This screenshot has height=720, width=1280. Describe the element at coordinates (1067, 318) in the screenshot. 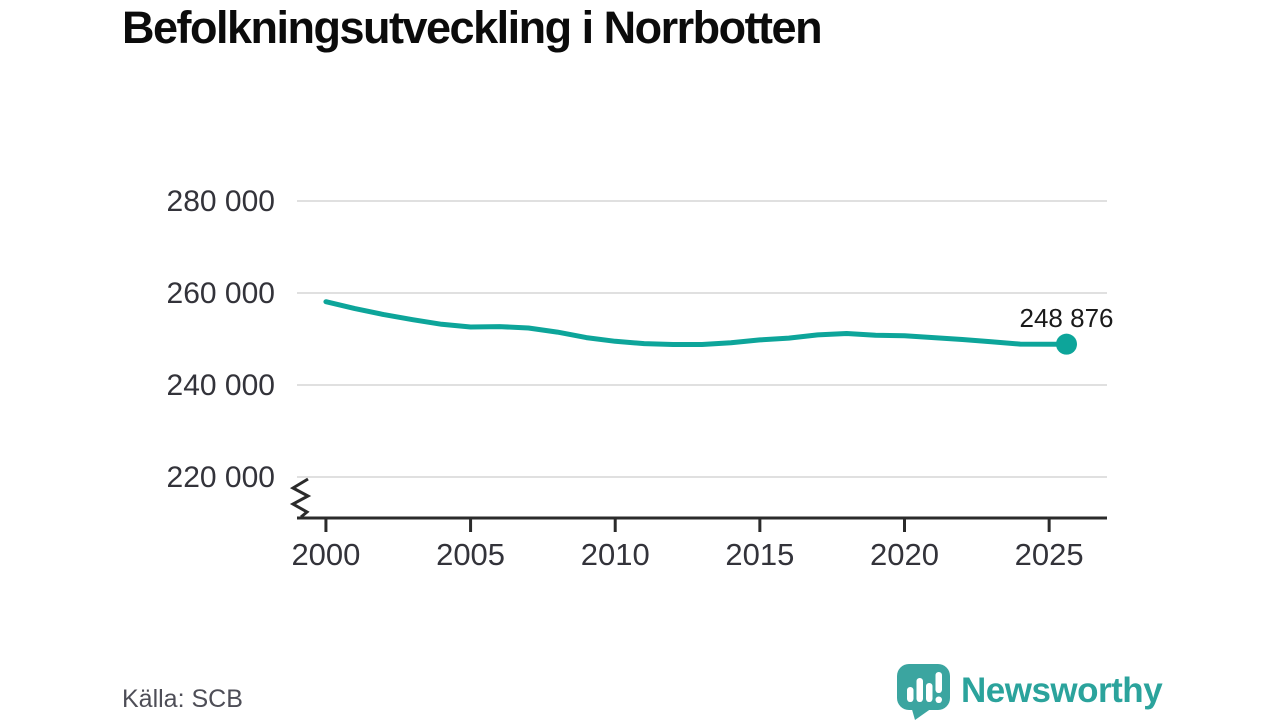

I see `latest-value-label: 248 876` at that location.